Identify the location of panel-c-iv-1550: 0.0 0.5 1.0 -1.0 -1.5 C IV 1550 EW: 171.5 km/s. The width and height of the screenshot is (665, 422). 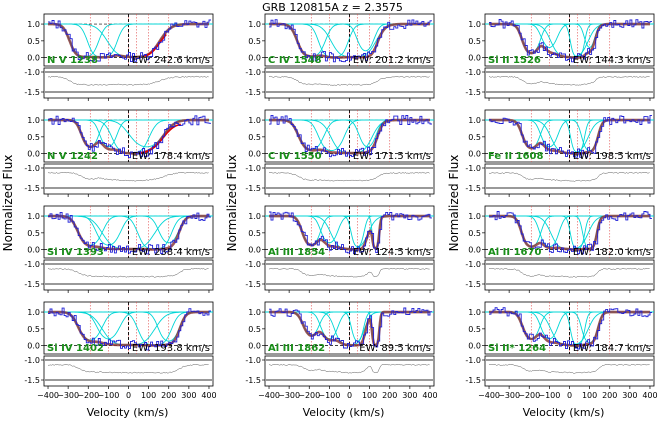
(340, 153).